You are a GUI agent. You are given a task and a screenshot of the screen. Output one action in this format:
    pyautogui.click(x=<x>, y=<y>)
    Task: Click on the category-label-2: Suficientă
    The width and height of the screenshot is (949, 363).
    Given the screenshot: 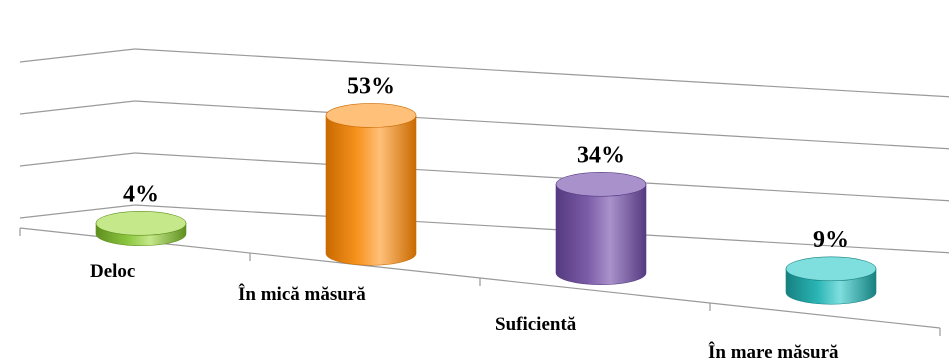 What is the action you would take?
    pyautogui.click(x=536, y=324)
    